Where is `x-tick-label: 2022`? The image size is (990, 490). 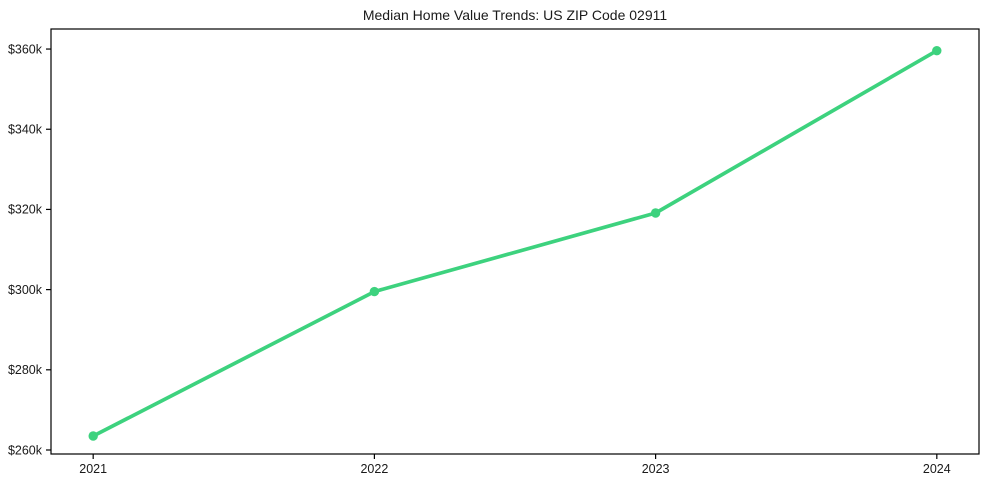 x-tick-label: 2022 is located at coordinates (374, 469).